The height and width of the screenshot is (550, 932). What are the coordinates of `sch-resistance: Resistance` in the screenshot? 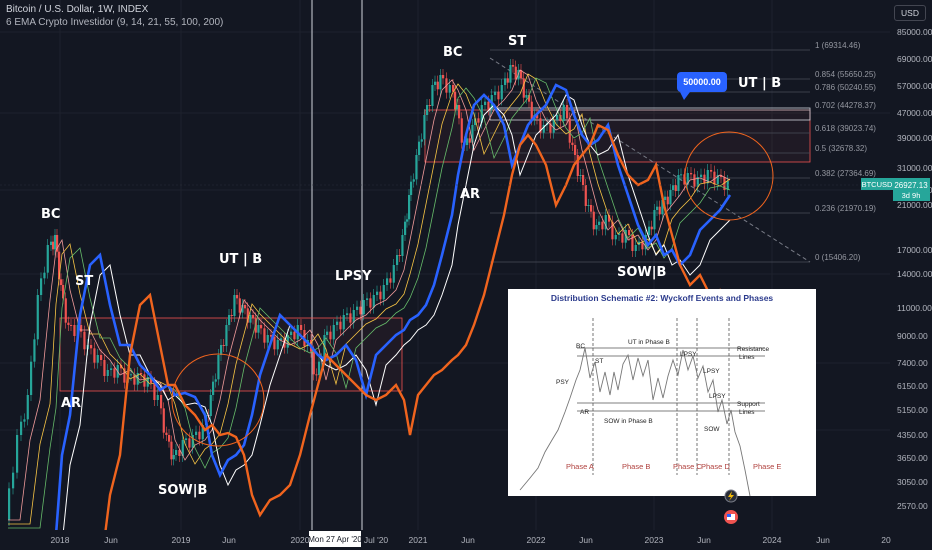 It's located at (753, 349).